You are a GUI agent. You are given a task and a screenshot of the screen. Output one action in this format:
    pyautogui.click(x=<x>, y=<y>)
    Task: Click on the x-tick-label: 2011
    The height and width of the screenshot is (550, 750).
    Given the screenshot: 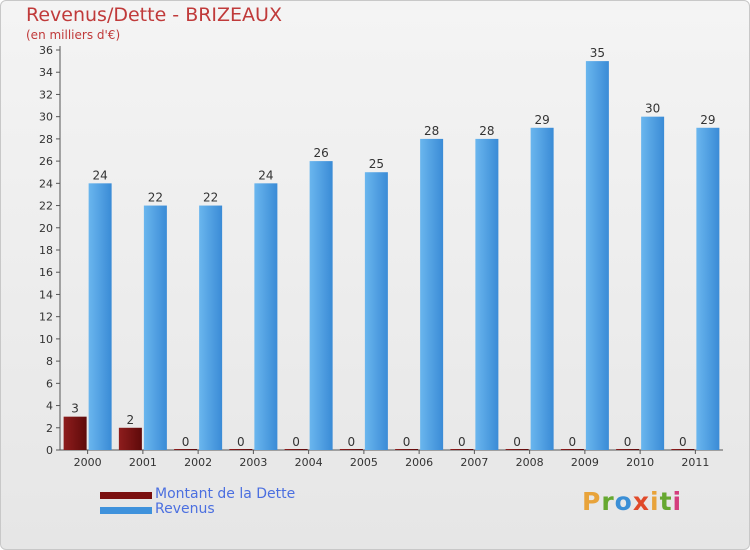 What is the action you would take?
    pyautogui.click(x=695, y=462)
    